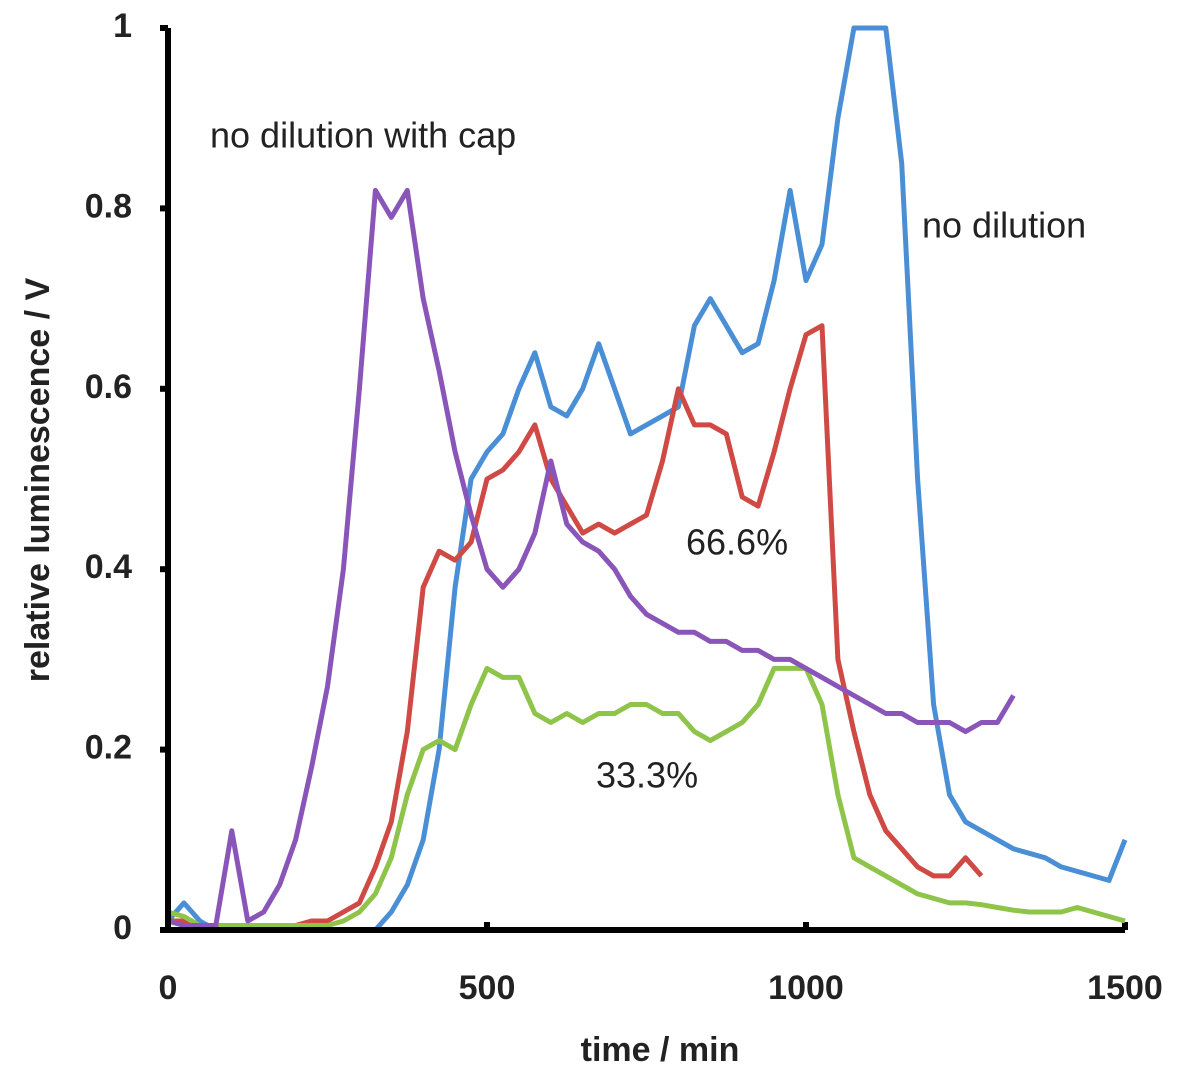 The height and width of the screenshot is (1073, 1178). I want to click on series-label: 66.6%, so click(737, 542).